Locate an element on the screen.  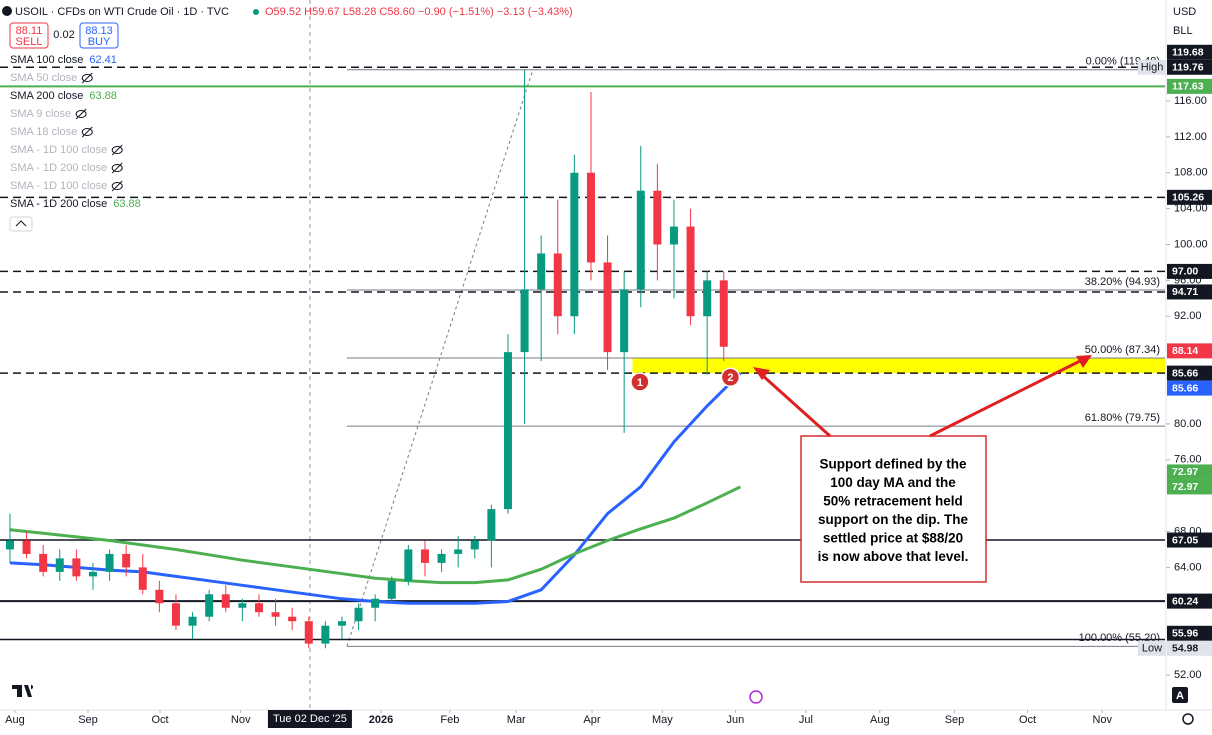
annotation-box is located at coordinates (893, 509).